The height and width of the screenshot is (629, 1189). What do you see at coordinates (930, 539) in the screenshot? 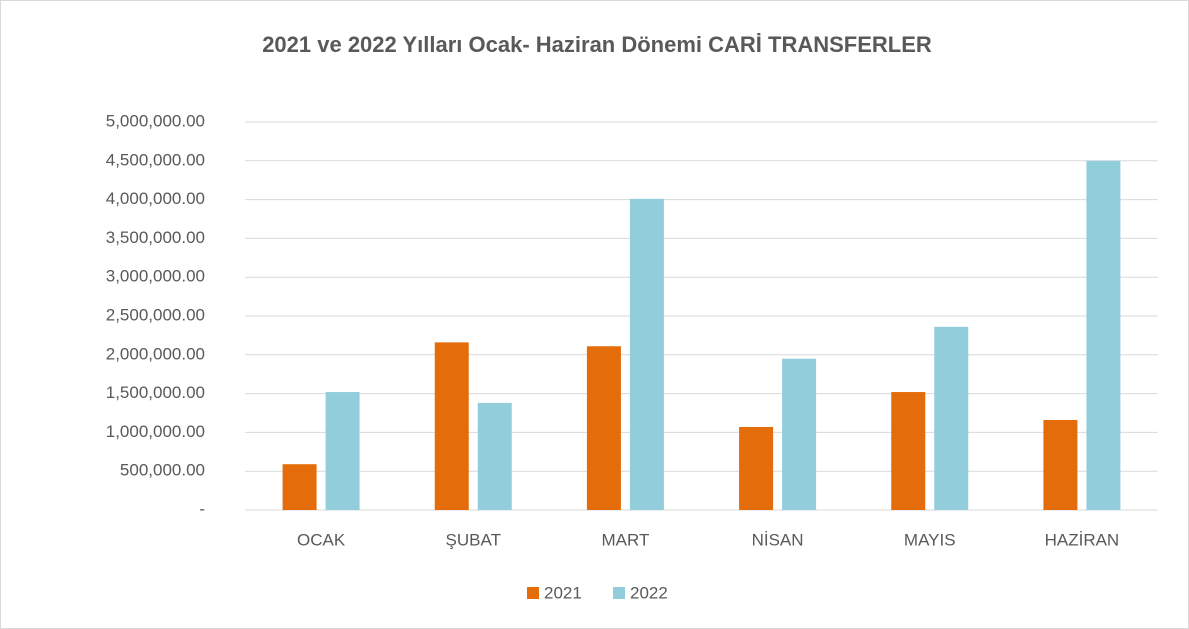
I see `x-tick-label: MAYIS` at bounding box center [930, 539].